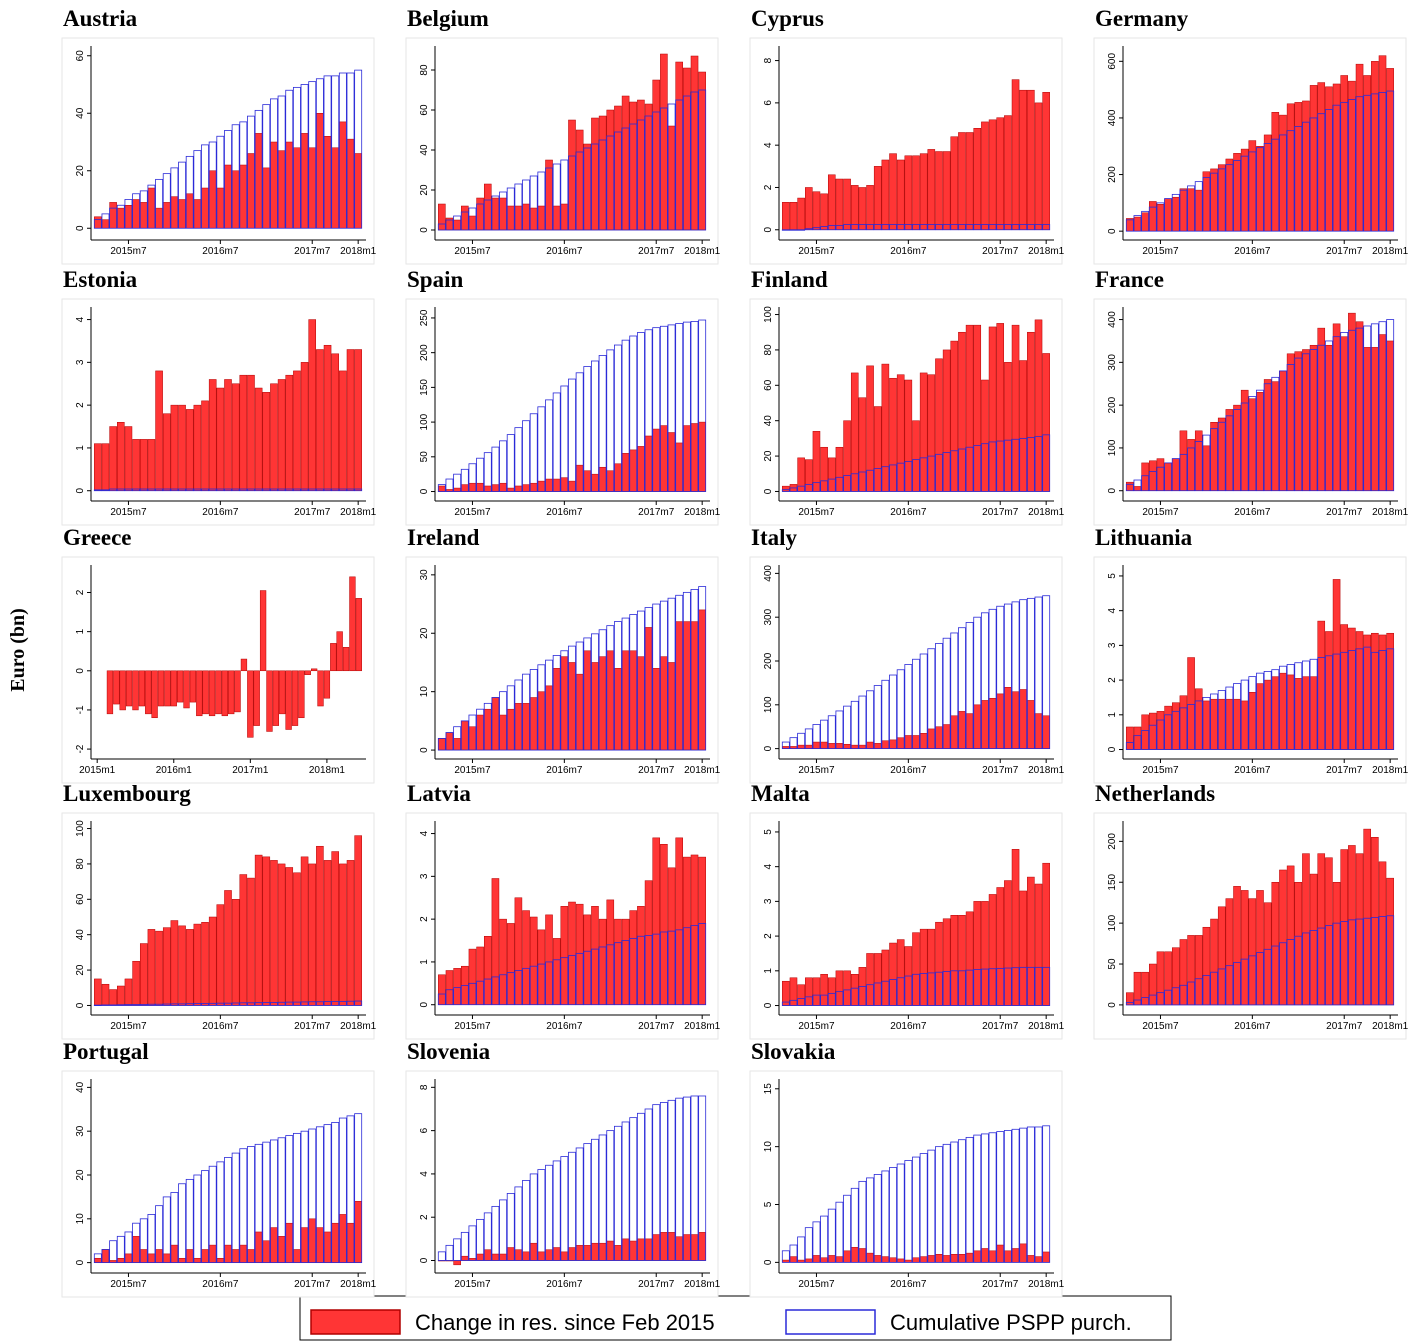 The width and height of the screenshot is (1423, 1344). Describe the element at coordinates (80, 56) in the screenshot. I see `y-tick-label: 60` at that location.